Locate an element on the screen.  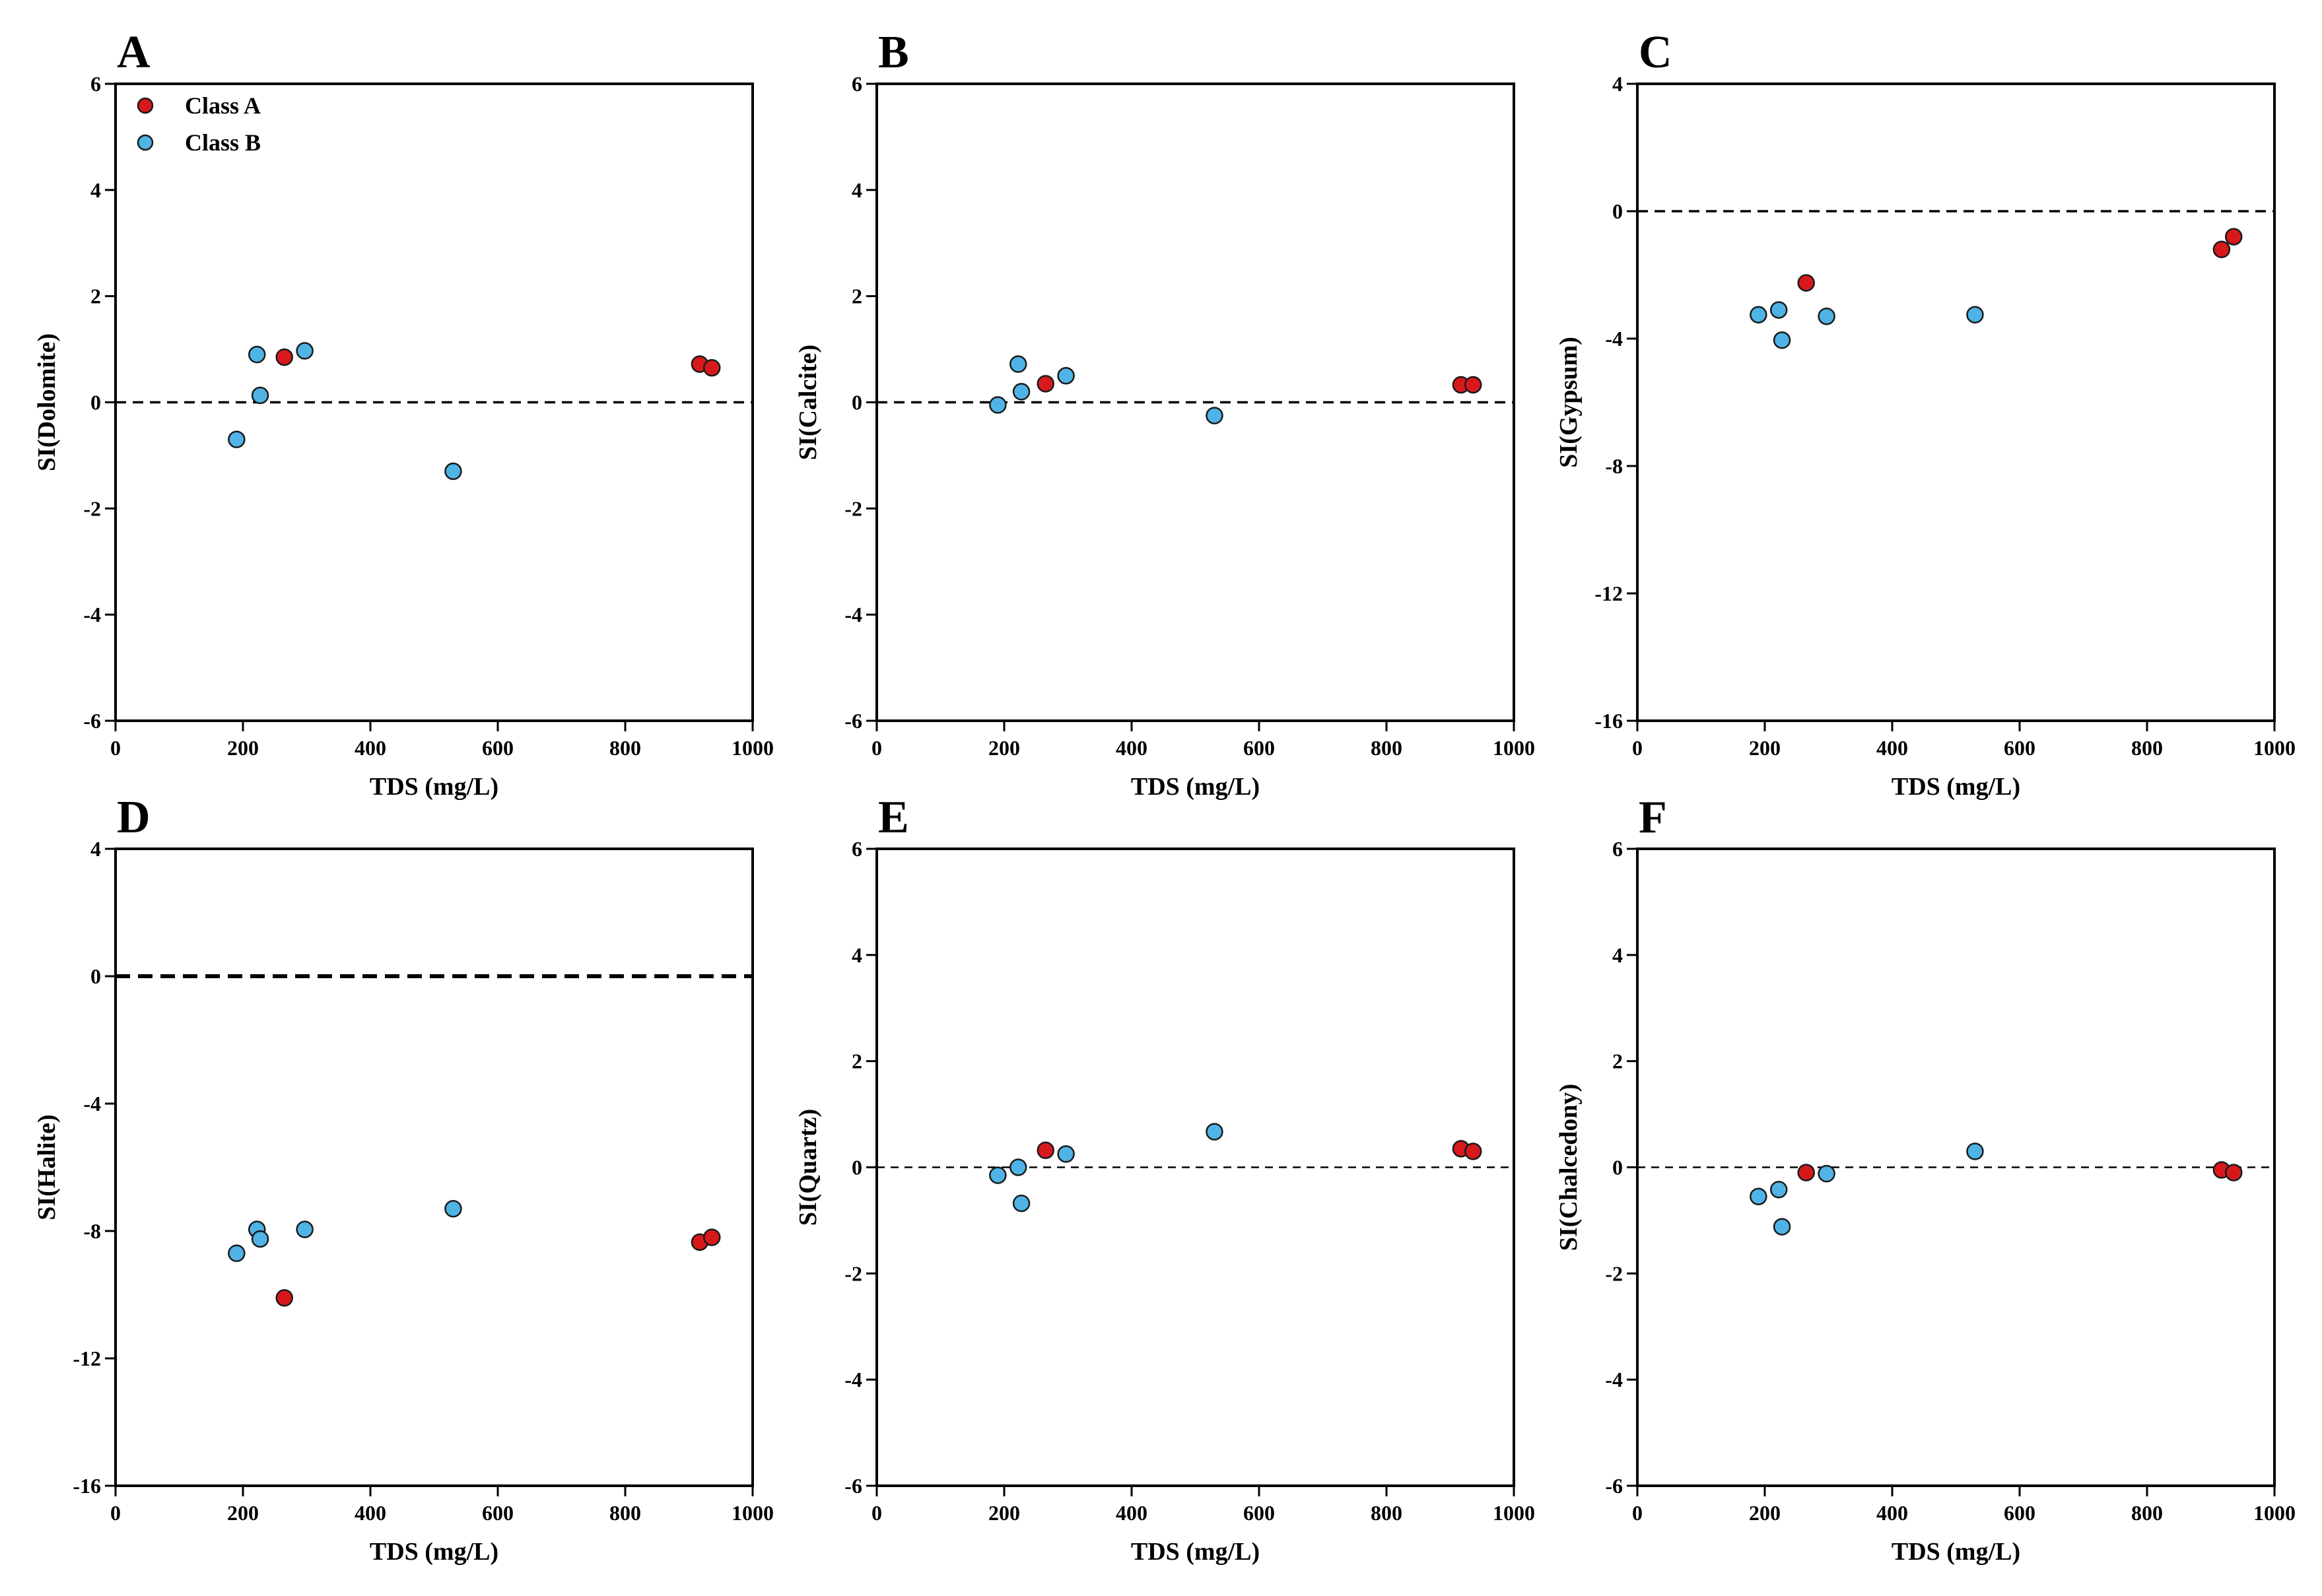
panel-letter: F is located at coordinates (1653, 817).